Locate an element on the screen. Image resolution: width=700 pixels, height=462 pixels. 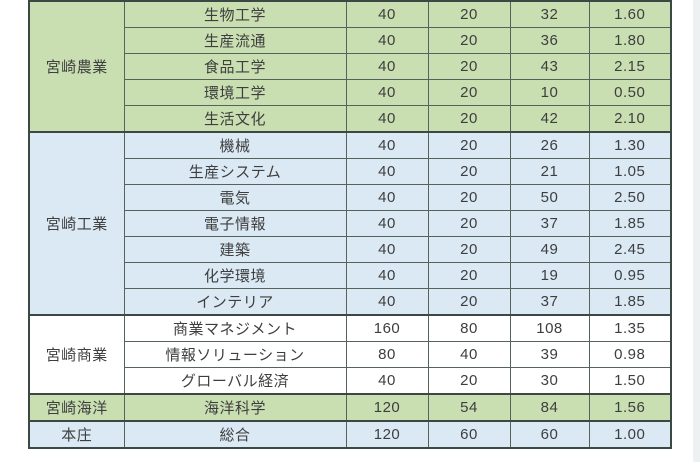
department-cell: 生活文化 is located at coordinates (235, 119).